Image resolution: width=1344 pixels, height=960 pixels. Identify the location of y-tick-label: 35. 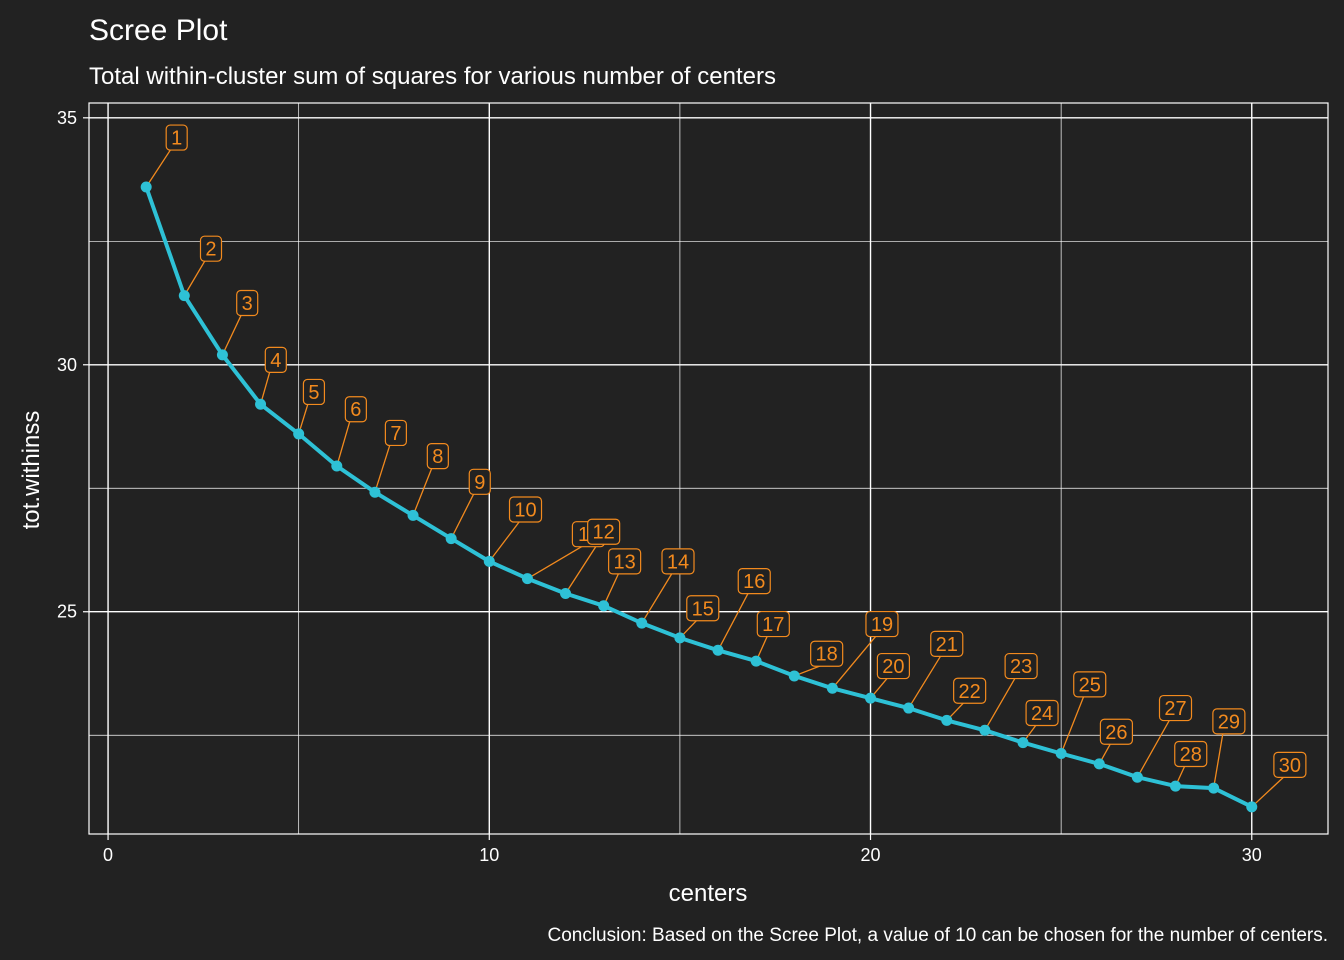
(67, 118).